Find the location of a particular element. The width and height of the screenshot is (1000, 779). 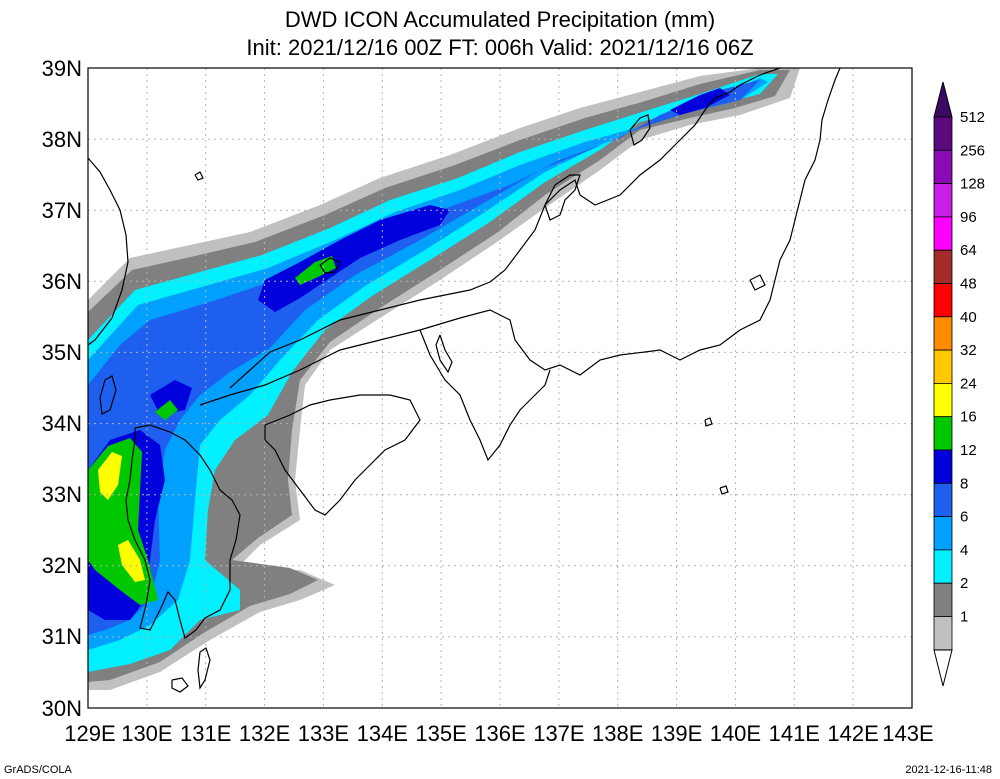

colorbar-bottom-arrow is located at coordinates (943, 668).